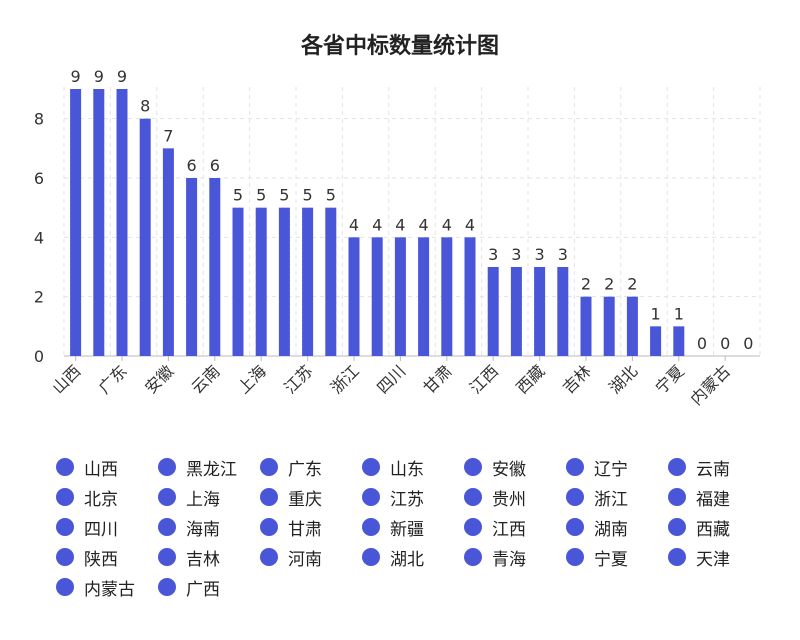  I want to click on legend-item: 陕西, so click(107, 557).